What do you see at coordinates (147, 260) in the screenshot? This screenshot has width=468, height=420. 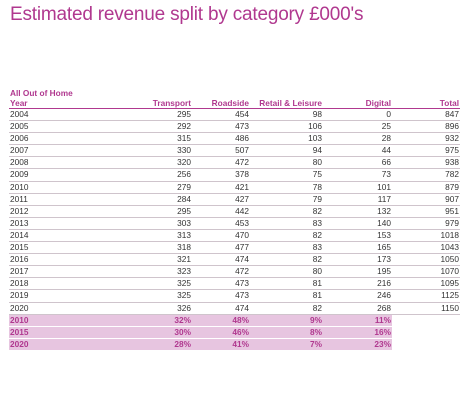 I see `table-cell: 321` at bounding box center [147, 260].